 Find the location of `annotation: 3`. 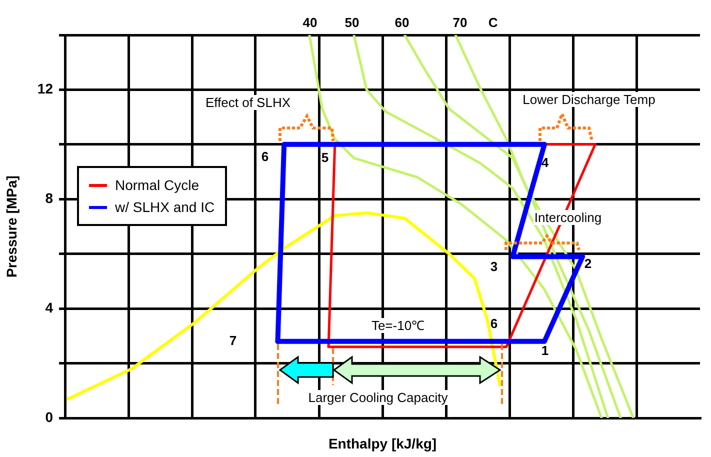

annotation: 3 is located at coordinates (494, 266).